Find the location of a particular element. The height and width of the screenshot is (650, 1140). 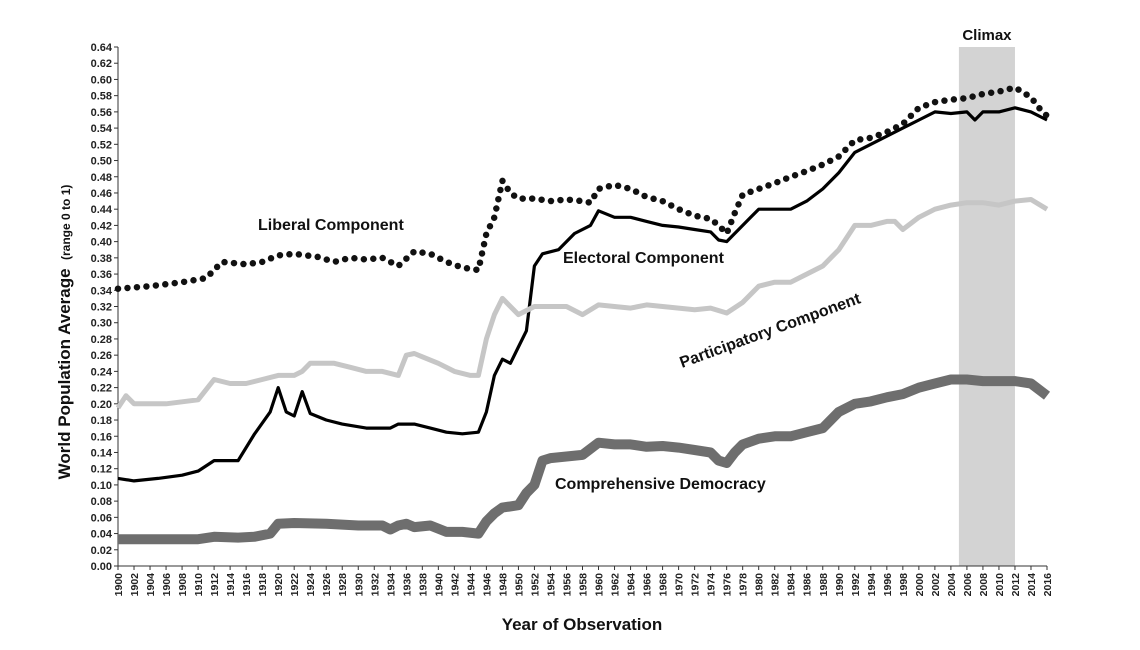

x-tick-label: 1988 is located at coordinates (824, 585).